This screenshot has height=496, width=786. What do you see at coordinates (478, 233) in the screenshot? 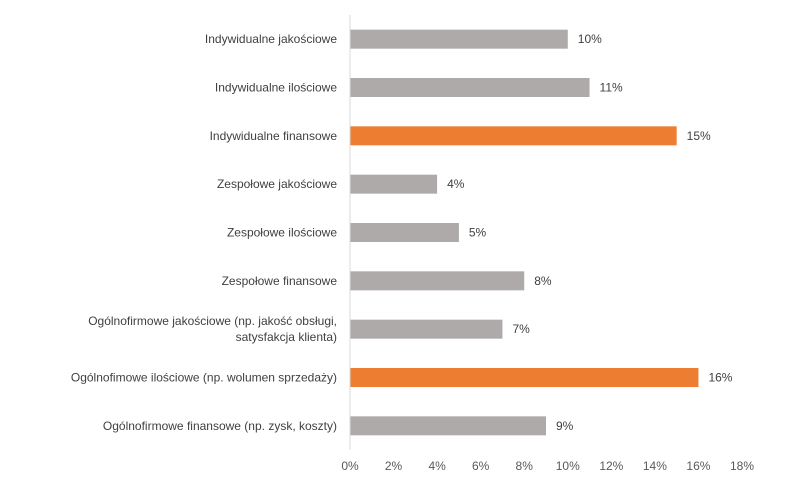
I see `value-label-4: 5%` at bounding box center [478, 233].